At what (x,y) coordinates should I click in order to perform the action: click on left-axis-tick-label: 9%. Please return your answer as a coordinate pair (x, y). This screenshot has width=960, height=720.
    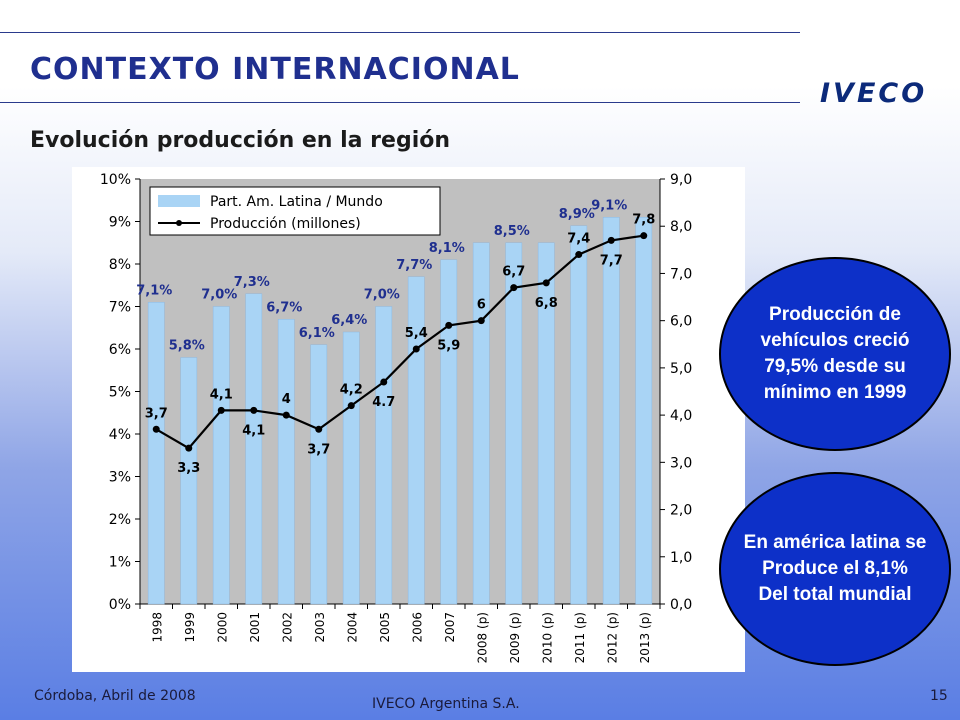
    Looking at the image, I should click on (120, 223).